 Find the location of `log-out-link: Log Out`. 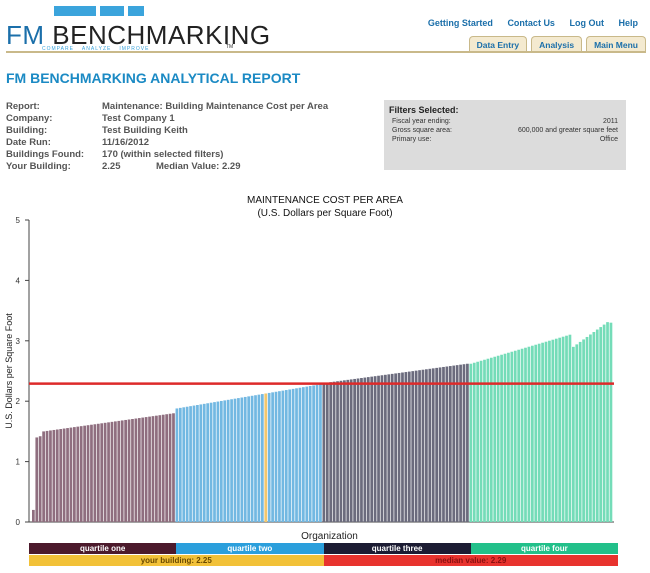

log-out-link: Log Out is located at coordinates (586, 23).